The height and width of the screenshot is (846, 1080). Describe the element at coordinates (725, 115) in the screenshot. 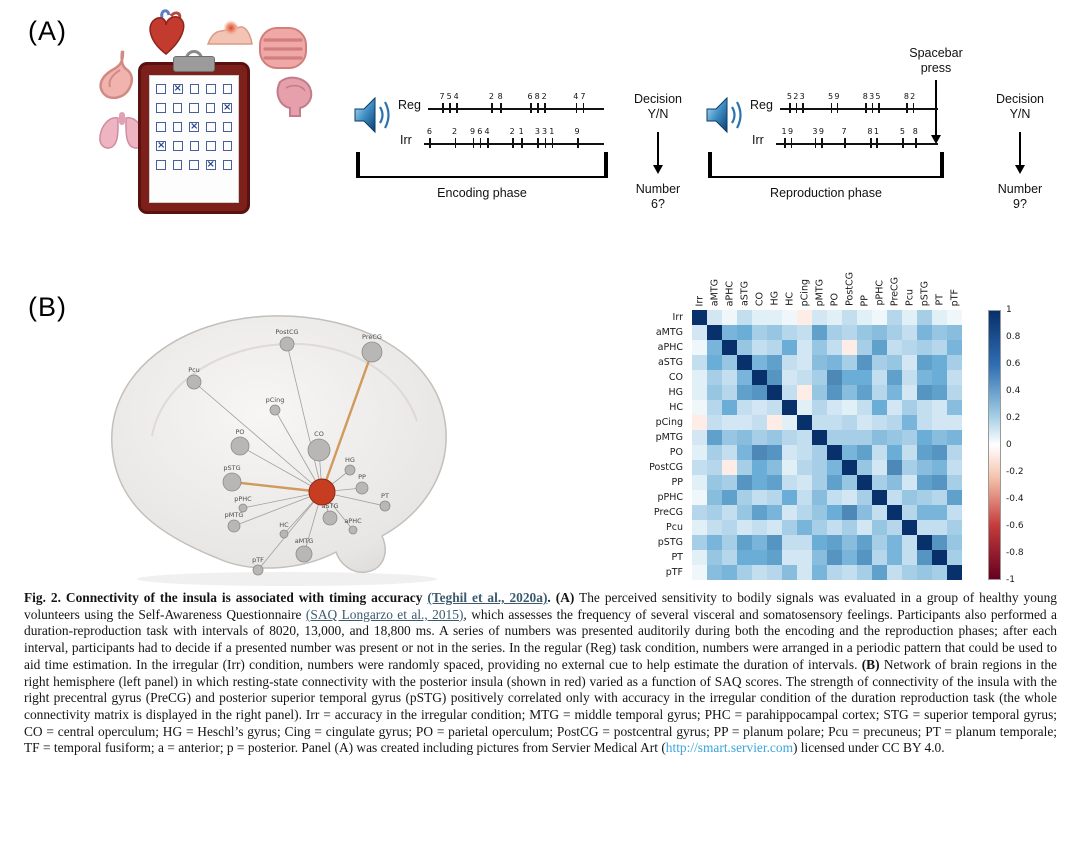

I see `speaker-icon` at that location.